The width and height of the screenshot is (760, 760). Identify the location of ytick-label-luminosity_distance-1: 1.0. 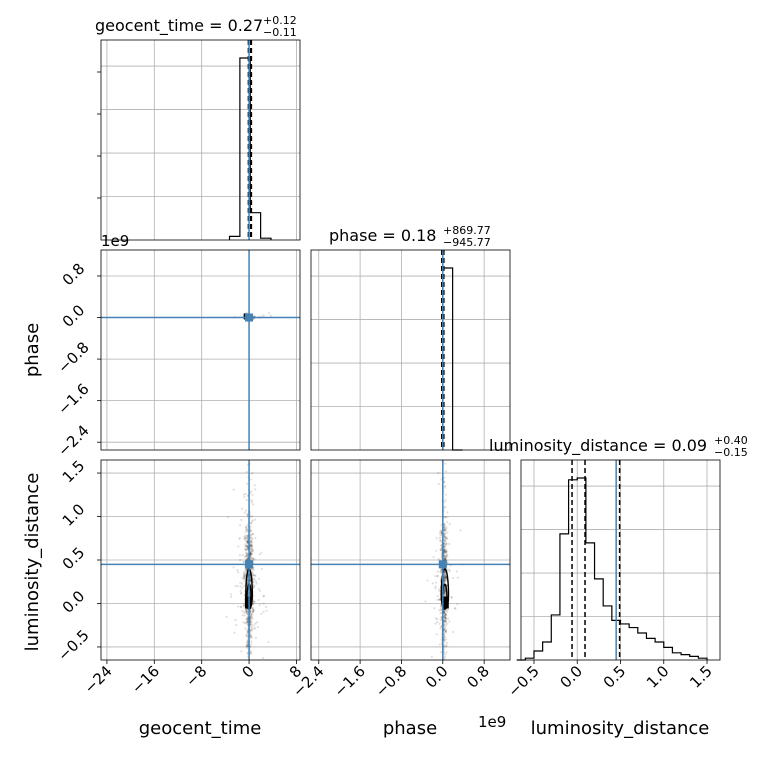
(74, 515).